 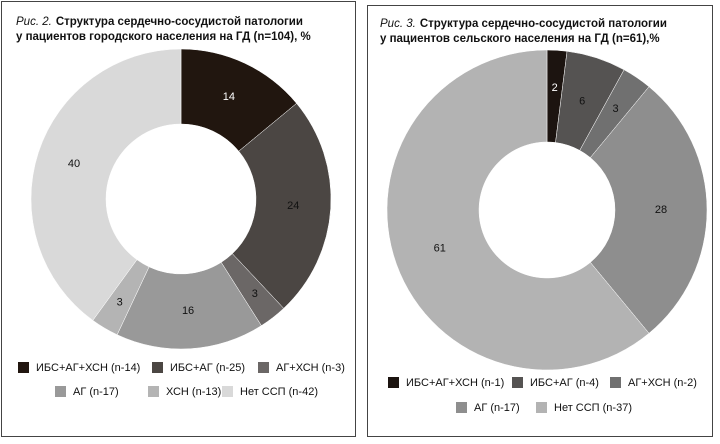 I want to click on legend-label: Нет ССП (n-42), so click(x=279, y=392).